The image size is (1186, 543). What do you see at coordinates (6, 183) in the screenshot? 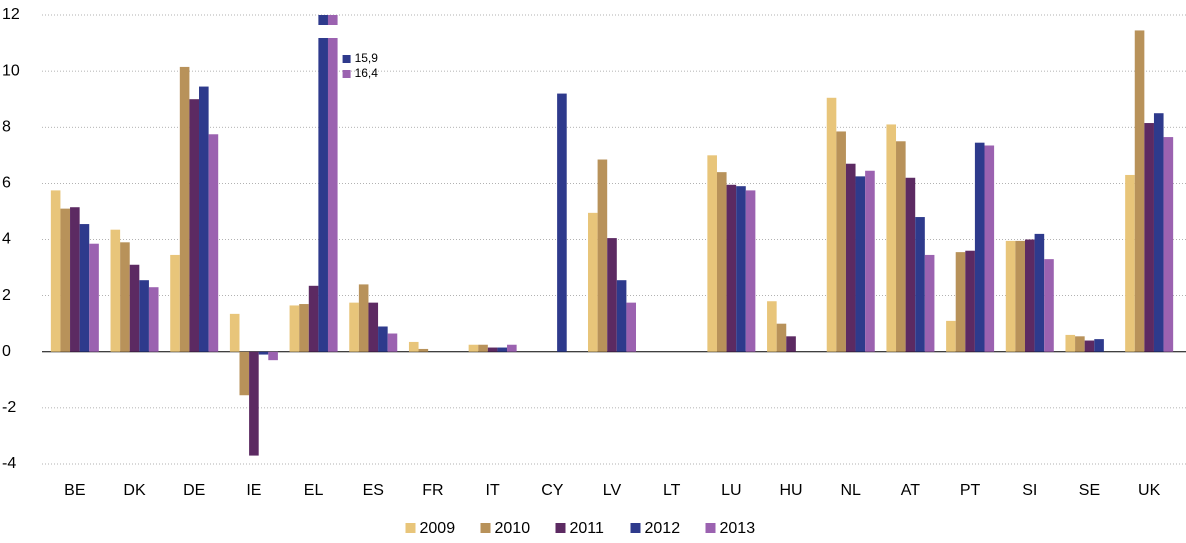
I see `y-tick-label: 6` at bounding box center [6, 183].